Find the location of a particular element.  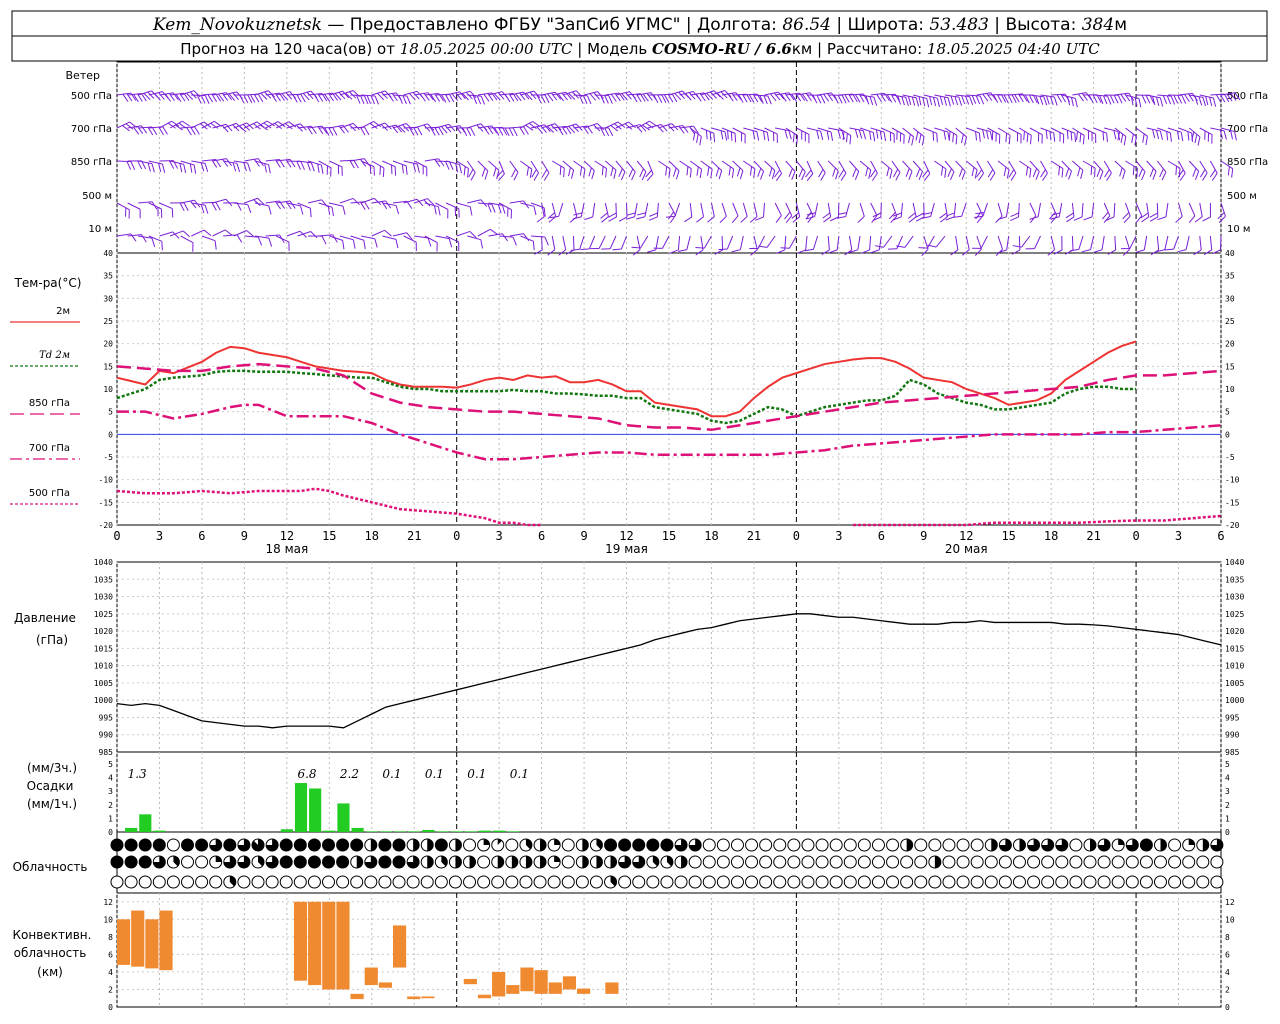

hour-label: 18 is located at coordinates (711, 536).